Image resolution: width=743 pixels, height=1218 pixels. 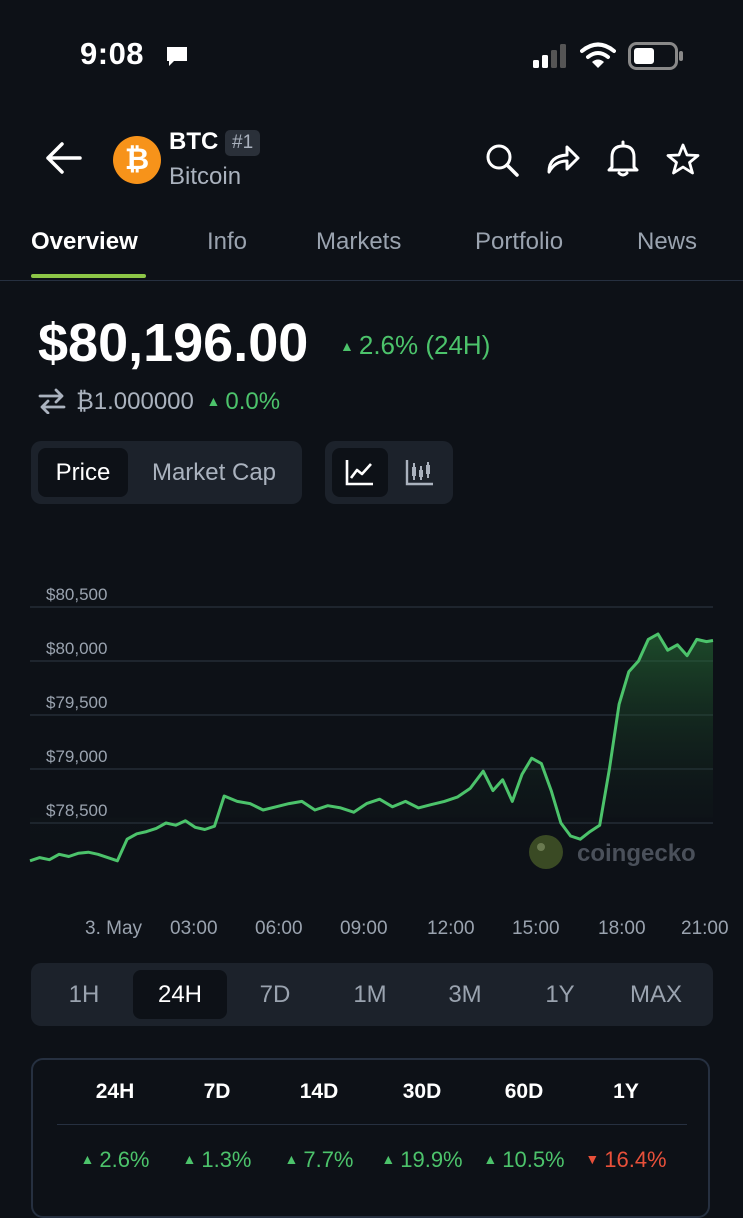 I want to click on x-tick-label: 18:00, so click(x=622, y=928).